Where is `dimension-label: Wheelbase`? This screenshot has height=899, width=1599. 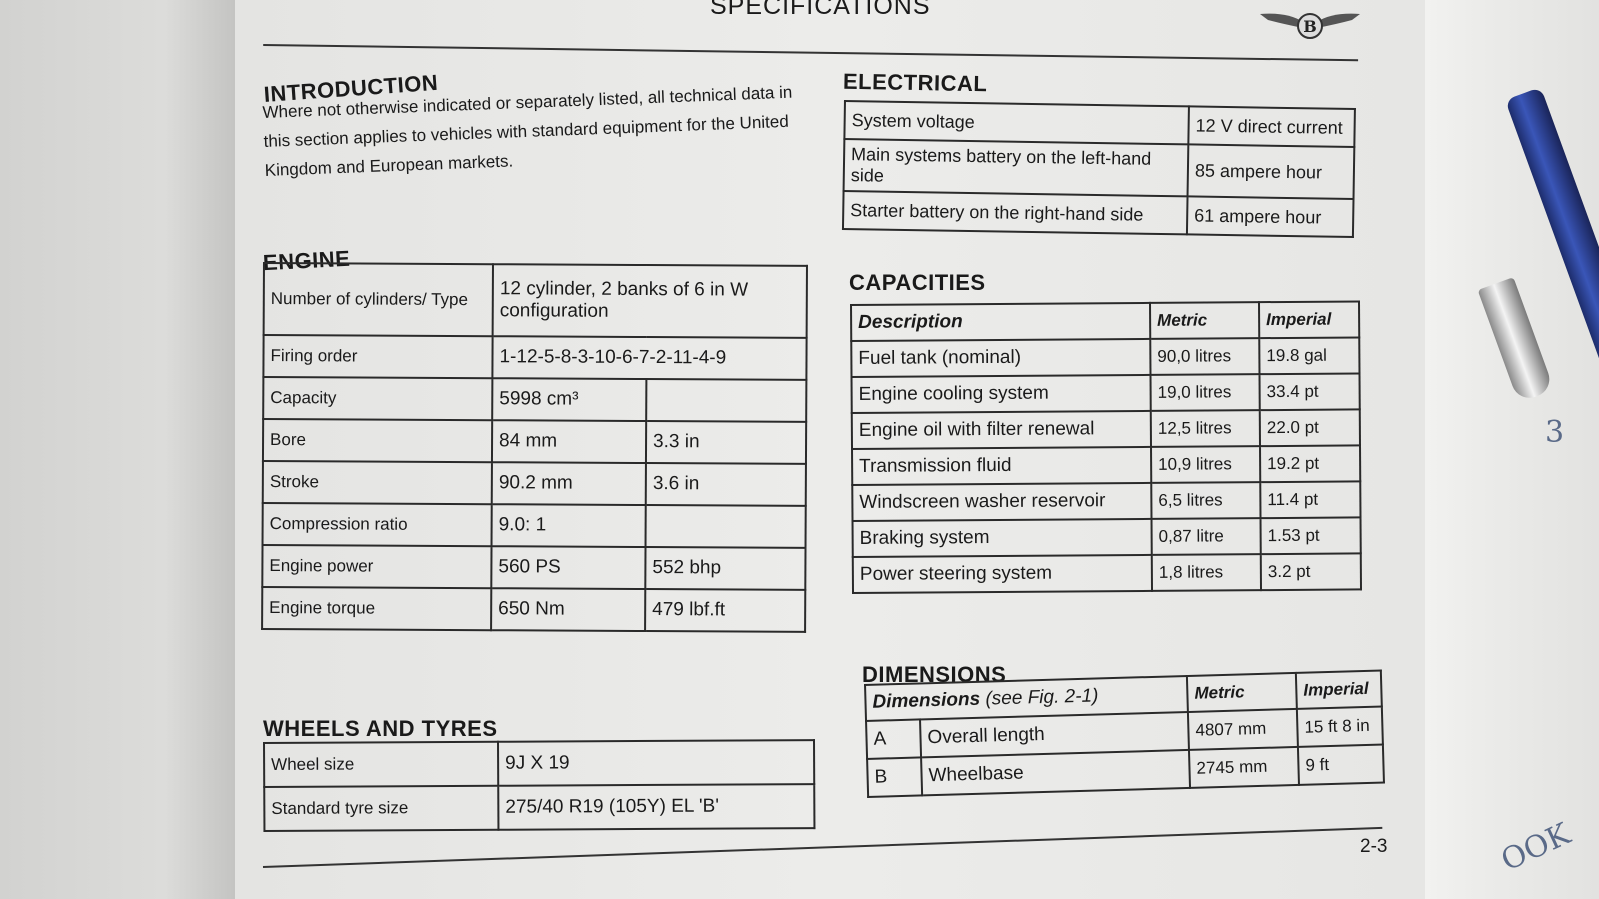
dimension-label: Wheelbase is located at coordinates (1056, 772).